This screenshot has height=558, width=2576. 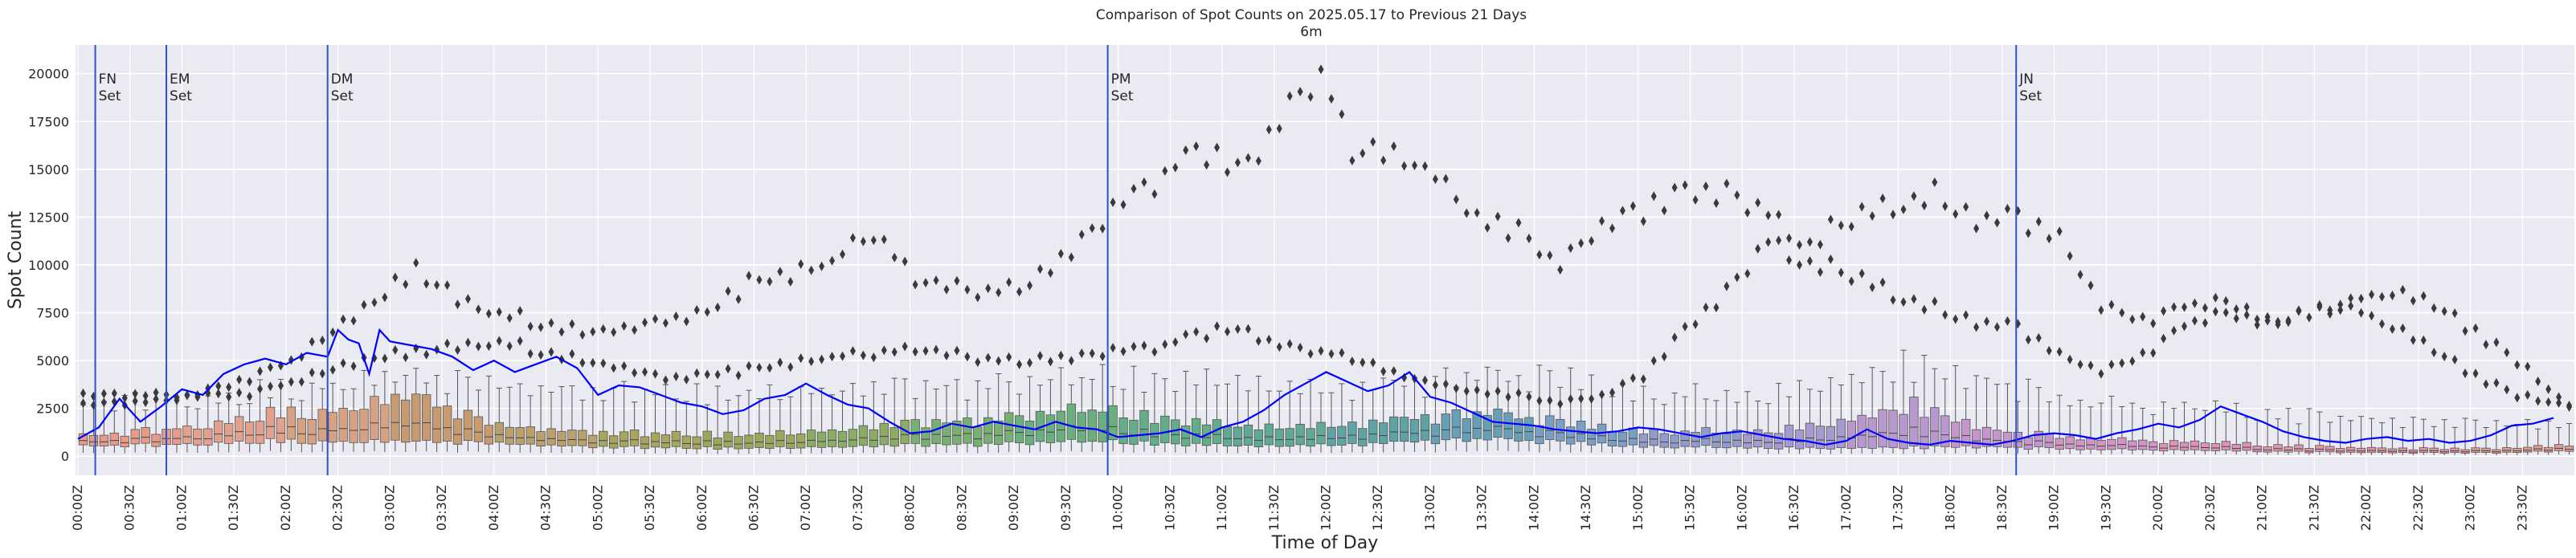 I want to click on x-tick-label: 14:00Z, so click(x=1533, y=508).